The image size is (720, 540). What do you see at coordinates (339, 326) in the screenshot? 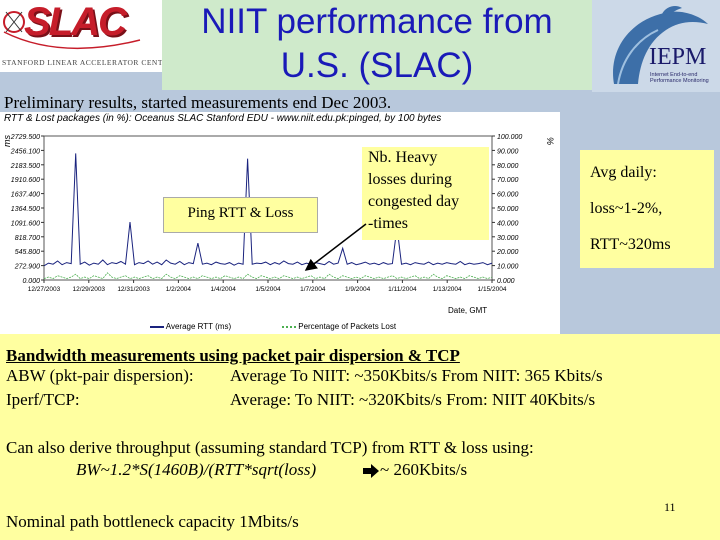
I see `legend-loss: Percentage of Packets Lost` at bounding box center [339, 326].